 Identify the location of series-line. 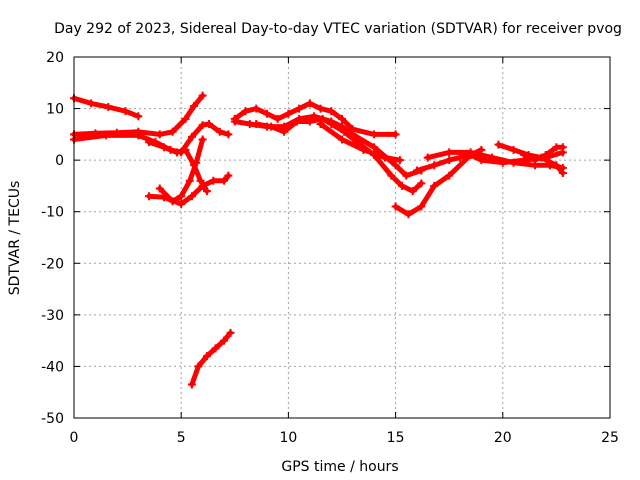
(211, 358).